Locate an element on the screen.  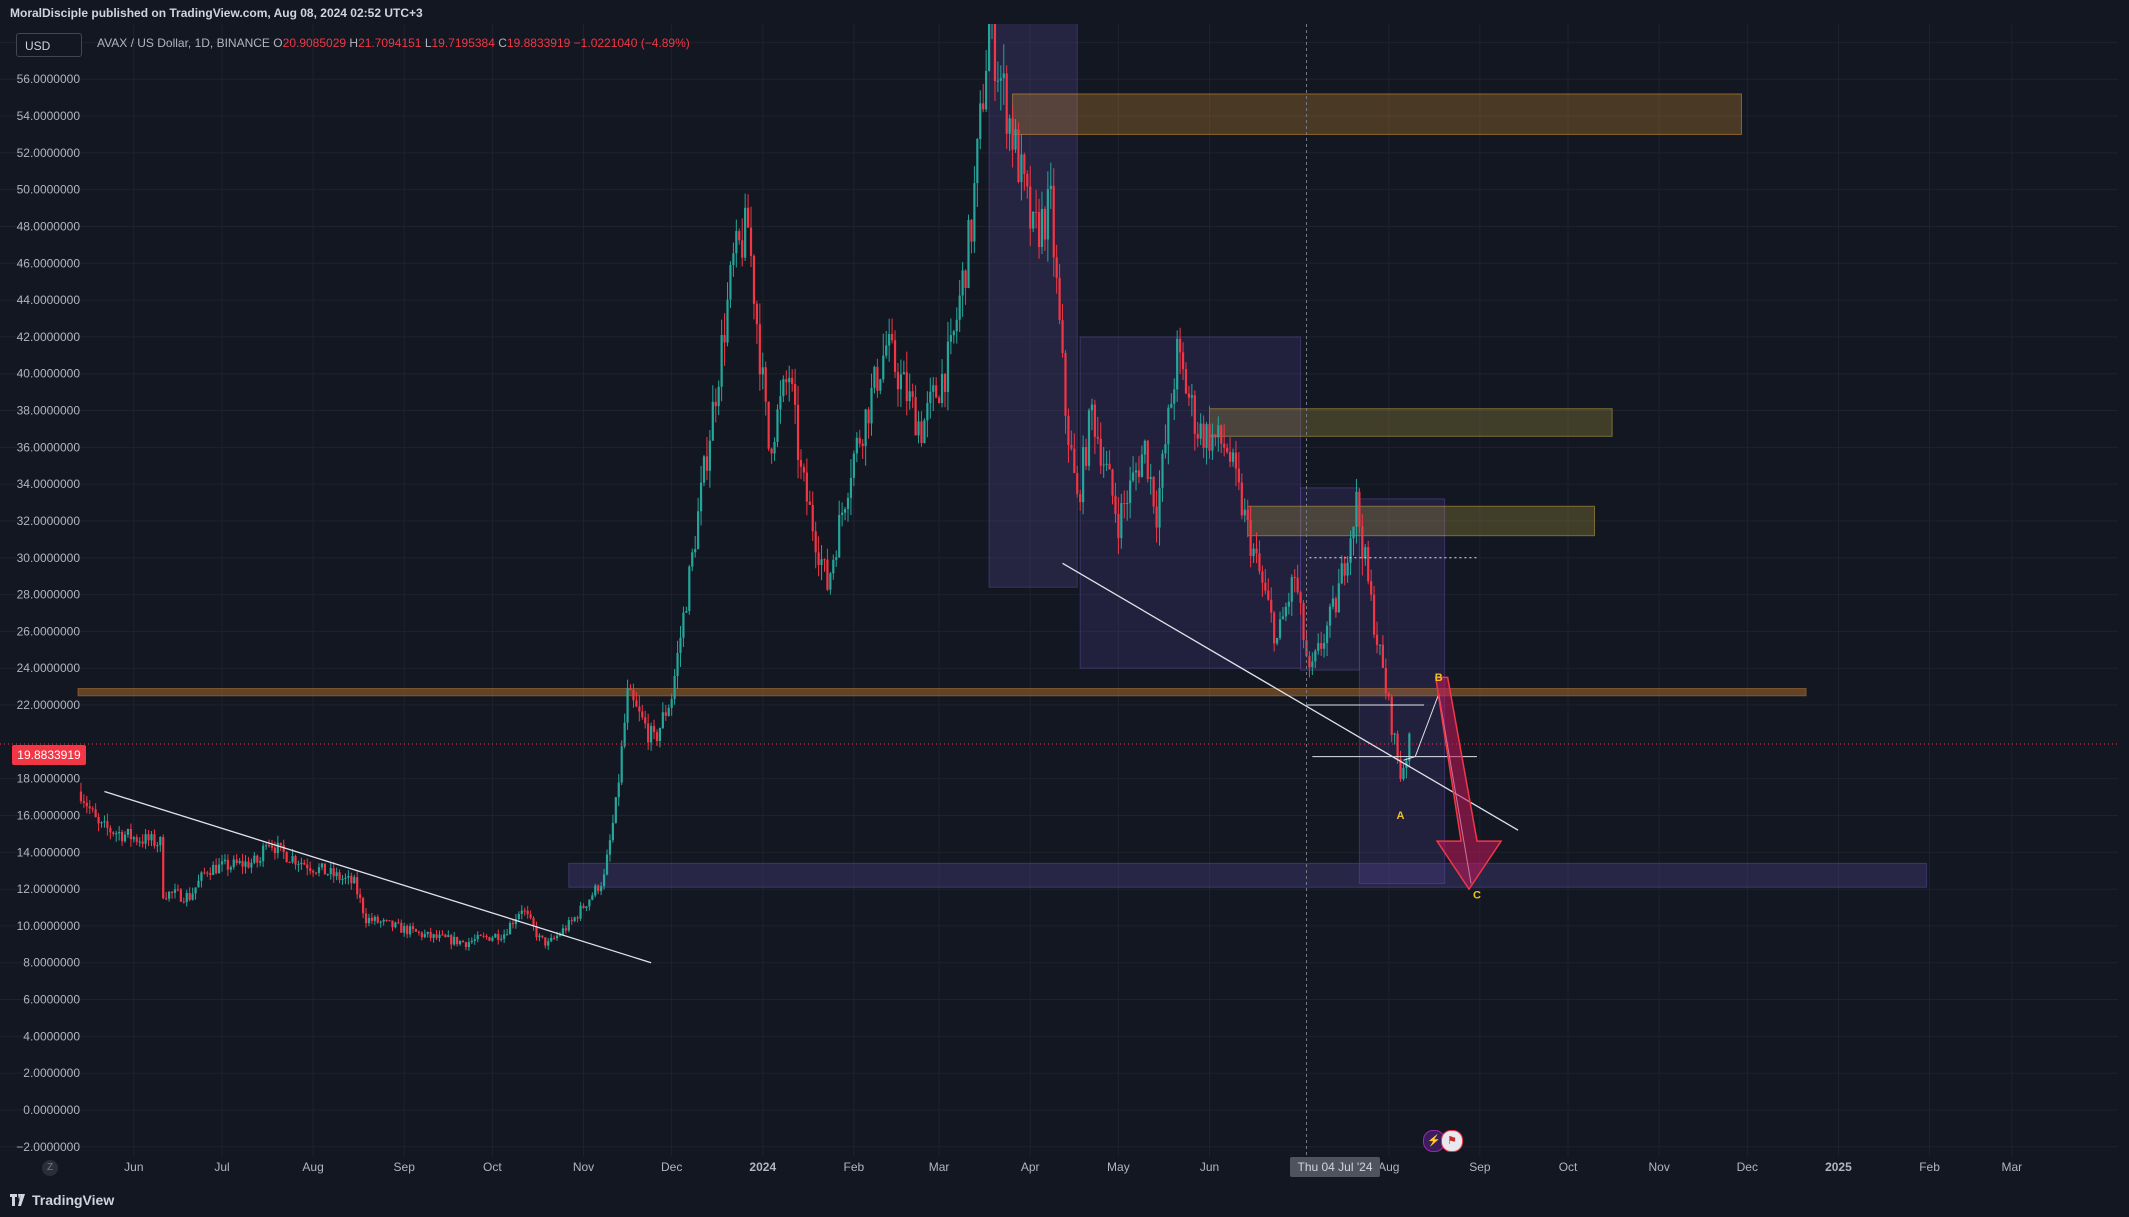
x-tick-label: Oct is located at coordinates (1568, 1167).